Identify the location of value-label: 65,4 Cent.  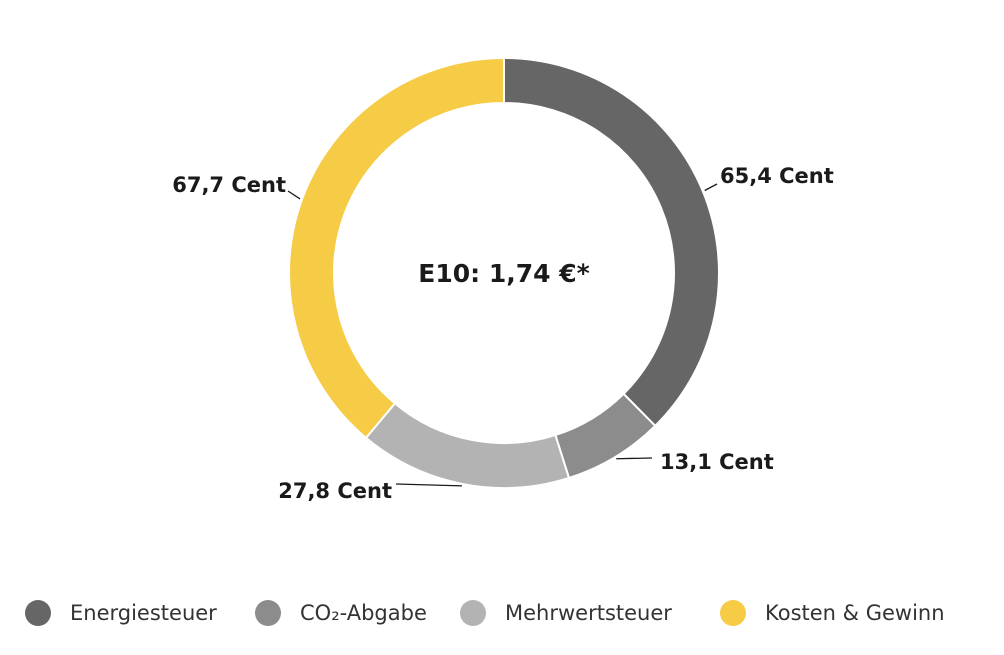
(777, 176).